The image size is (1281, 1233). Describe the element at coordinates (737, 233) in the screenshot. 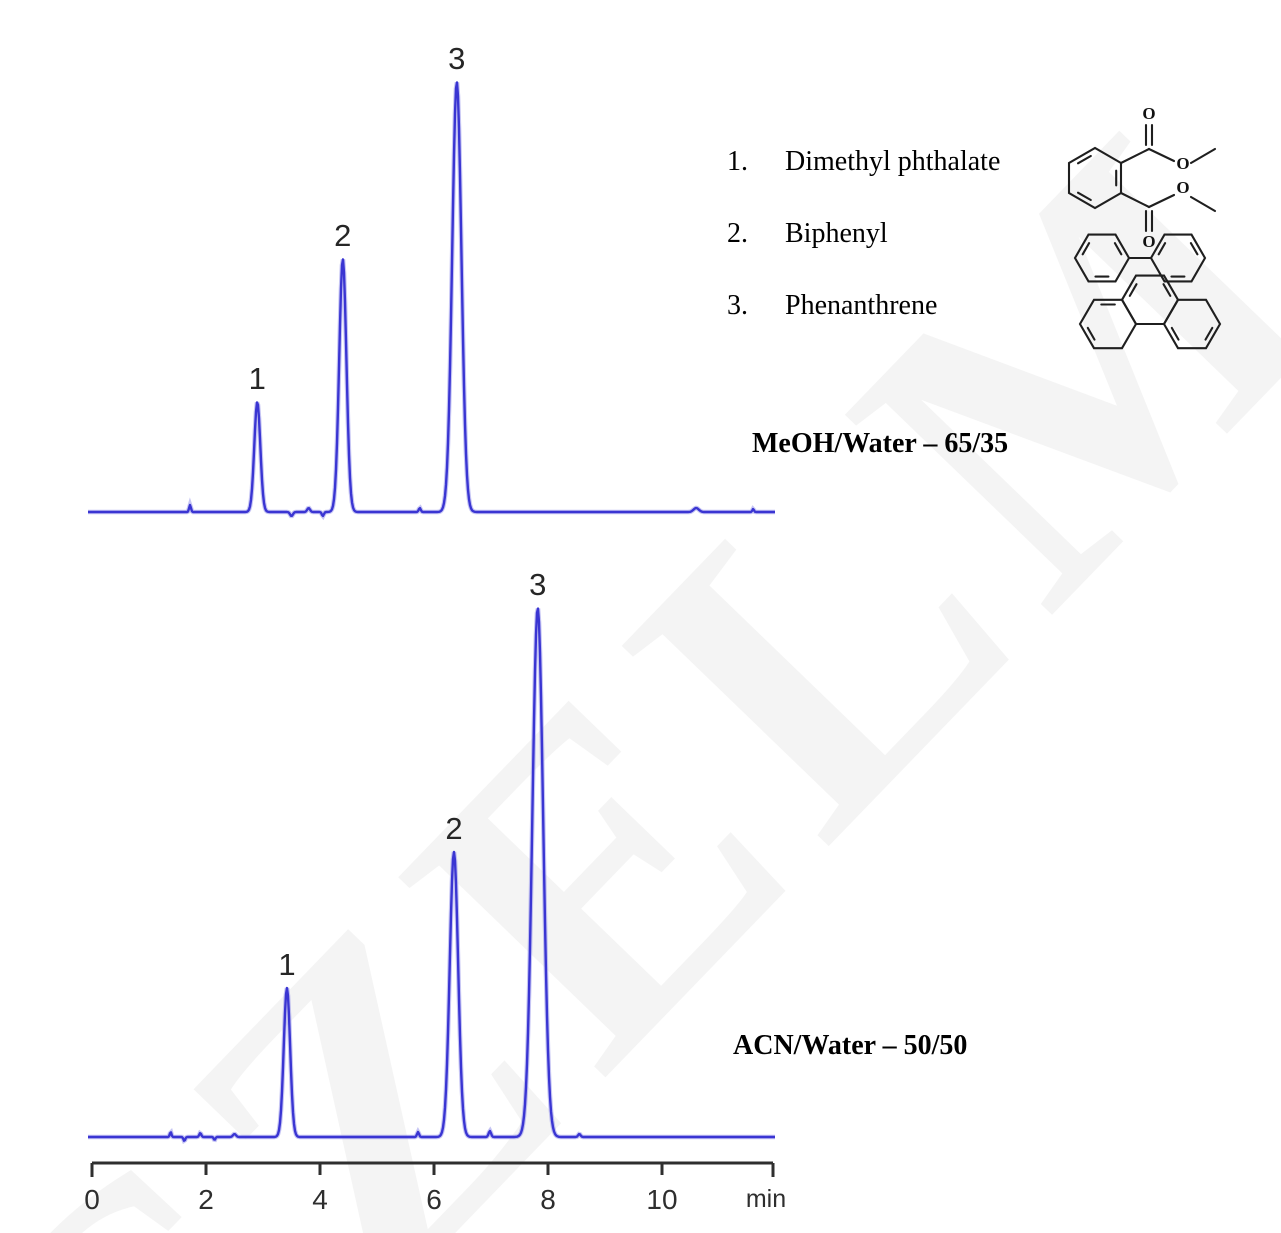

I see `legend-number: 2.` at that location.